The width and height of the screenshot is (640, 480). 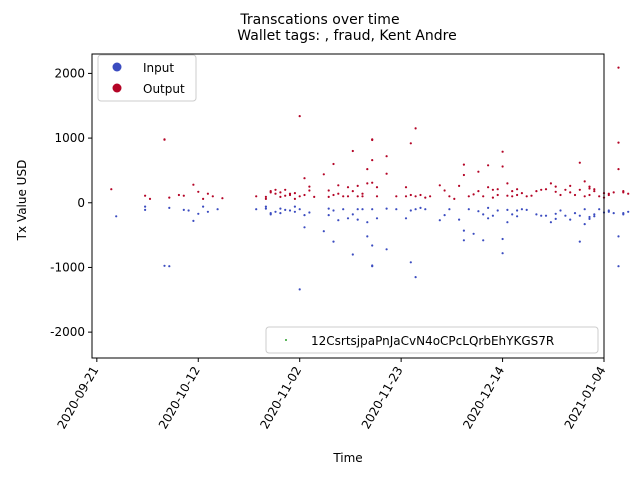 I want to click on legend-frame, so click(x=147, y=78).